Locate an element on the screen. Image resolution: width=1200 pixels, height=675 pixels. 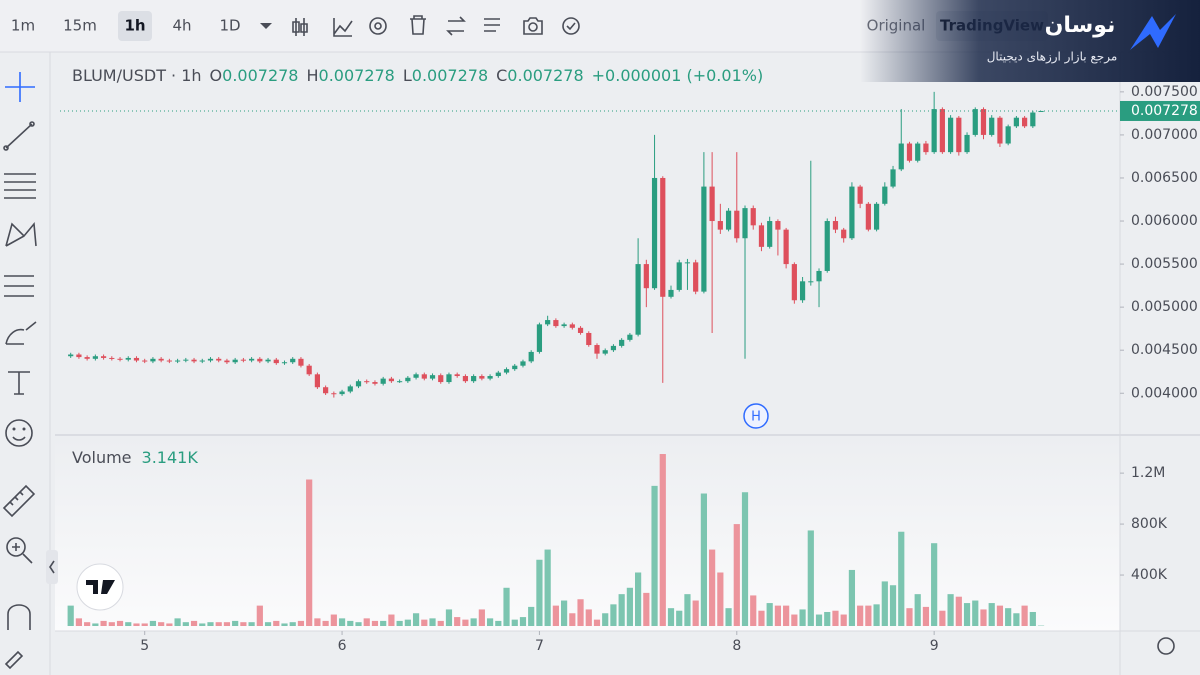
interval: 1h is located at coordinates (134, 26).